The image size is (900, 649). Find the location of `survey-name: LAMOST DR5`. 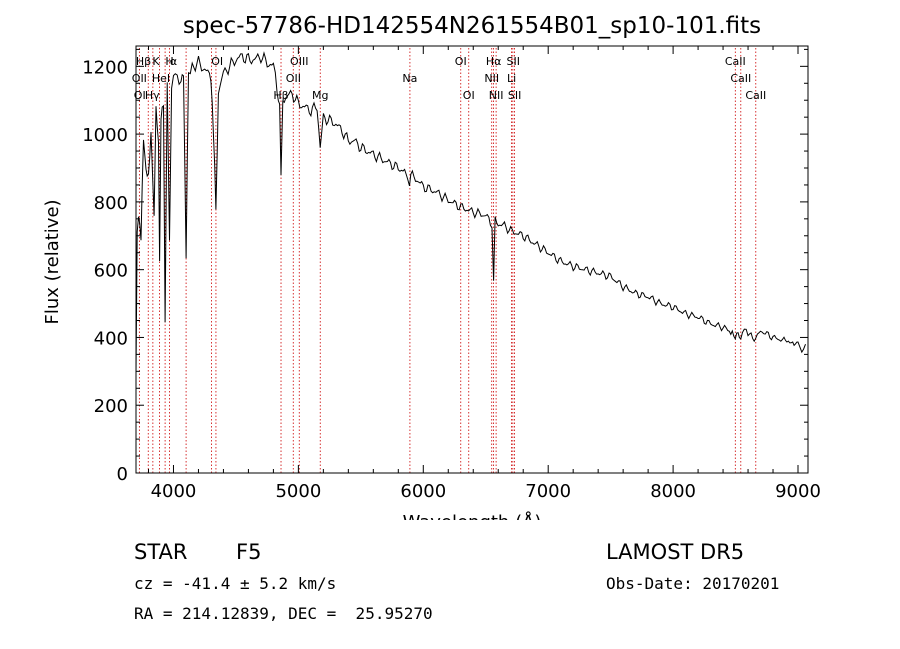

survey-name: LAMOST DR5 is located at coordinates (675, 552).